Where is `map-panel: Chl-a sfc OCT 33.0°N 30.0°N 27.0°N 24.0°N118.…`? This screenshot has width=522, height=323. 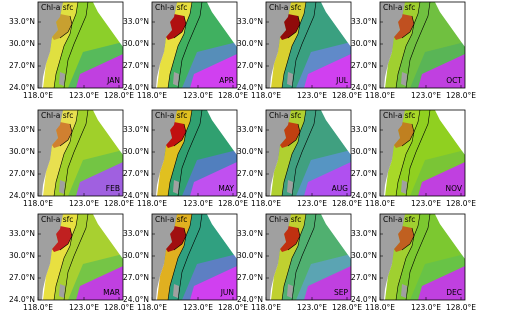 map-panel: Chl-a sfc OCT 33.0°N 30.0°N 27.0°N 24.0°N118.… is located at coordinates (413, 50).